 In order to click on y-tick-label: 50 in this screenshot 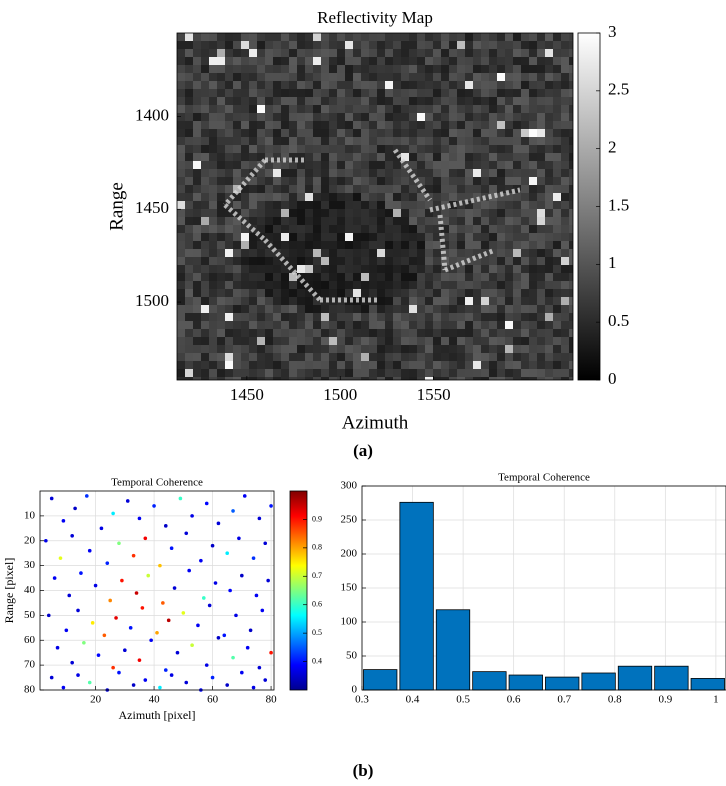, I will do `click(352, 656)`.